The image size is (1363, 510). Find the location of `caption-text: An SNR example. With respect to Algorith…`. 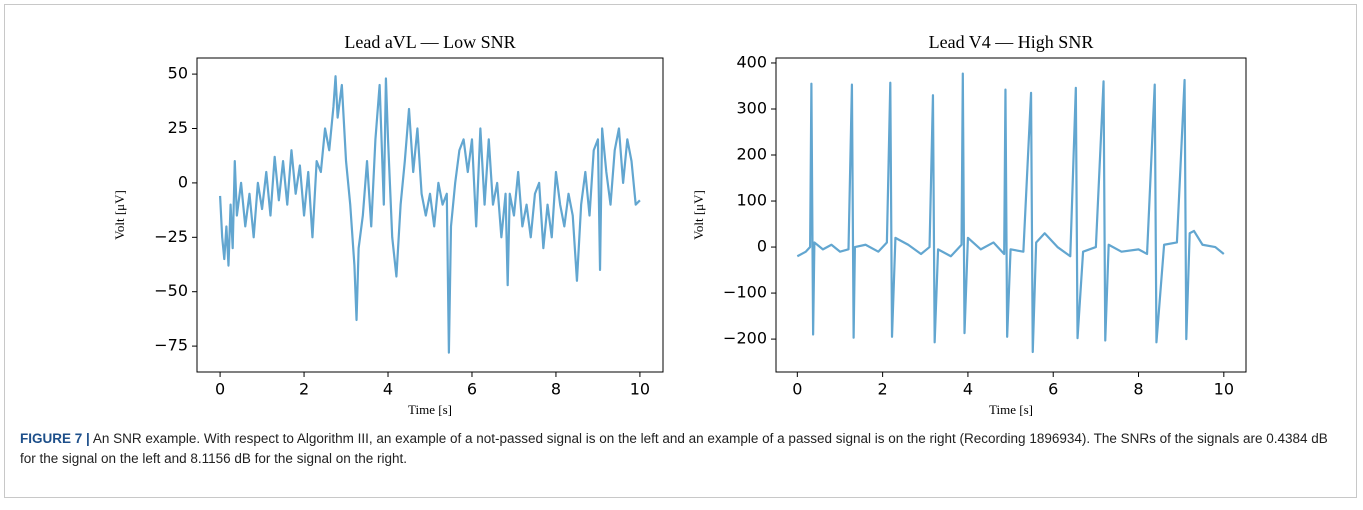

caption-text: An SNR example. With respect to Algorith… is located at coordinates (674, 448).